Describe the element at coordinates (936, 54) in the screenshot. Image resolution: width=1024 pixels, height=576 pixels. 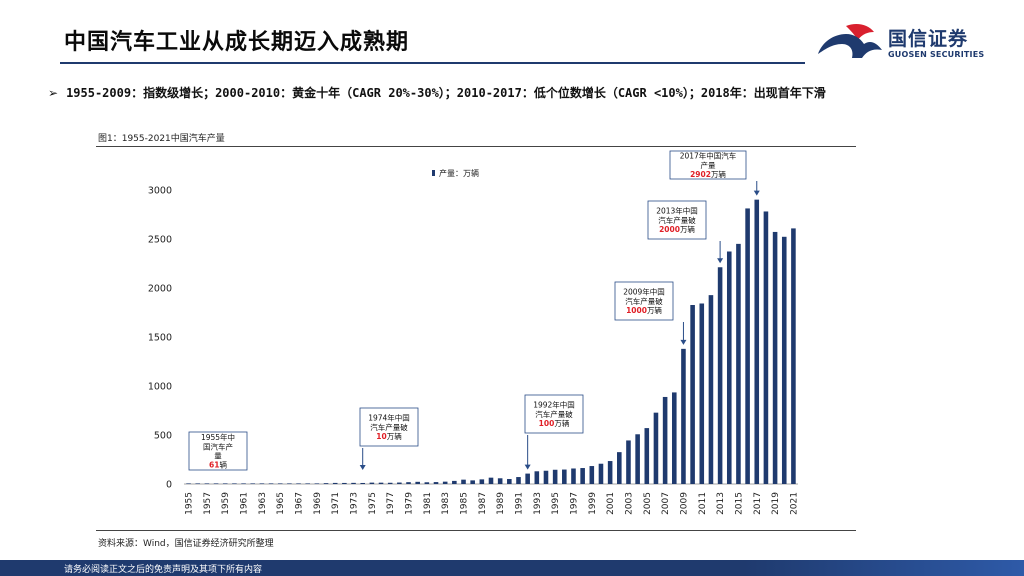
I see `logo-english-name: GUOSEN SECURITIES` at that location.